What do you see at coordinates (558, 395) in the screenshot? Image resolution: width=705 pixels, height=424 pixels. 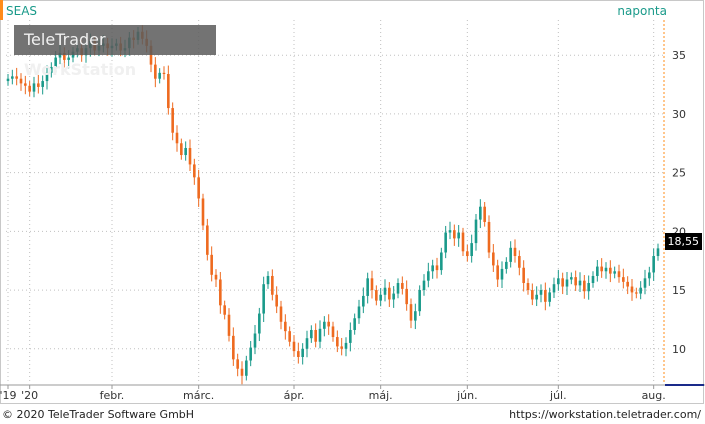 I see `x-tick-label: júl.` at bounding box center [558, 395].